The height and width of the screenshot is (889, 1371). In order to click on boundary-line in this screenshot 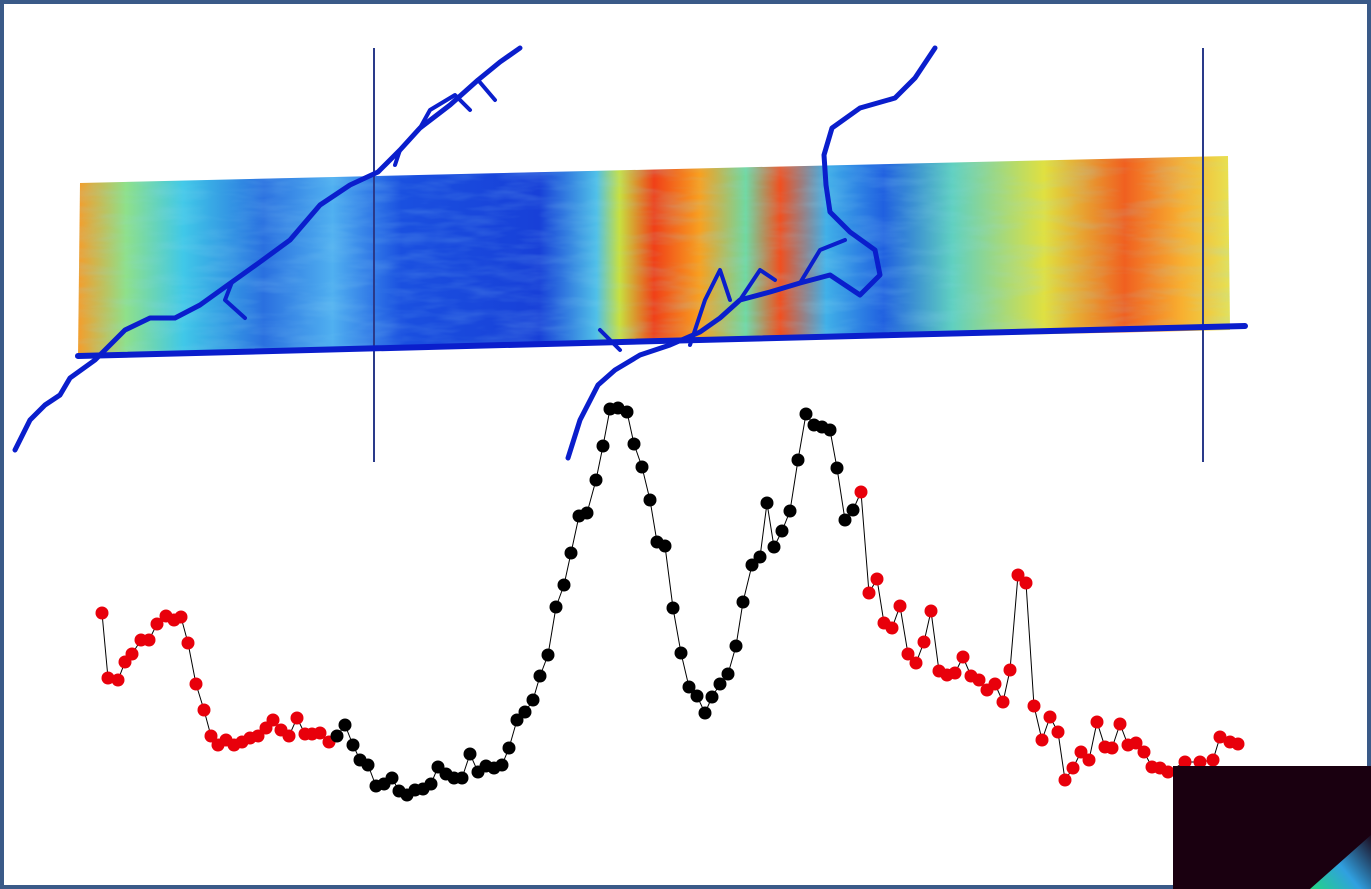, I will do `click(661, 341)`.